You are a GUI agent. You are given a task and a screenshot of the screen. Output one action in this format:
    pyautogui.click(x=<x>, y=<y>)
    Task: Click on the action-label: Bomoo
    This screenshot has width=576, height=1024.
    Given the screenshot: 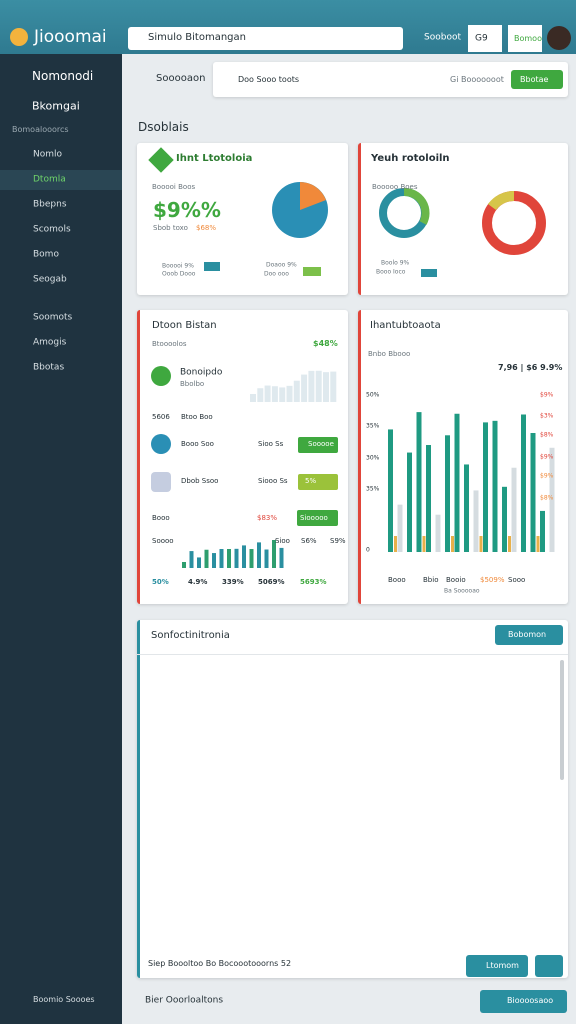 What is the action you would take?
    pyautogui.click(x=528, y=39)
    